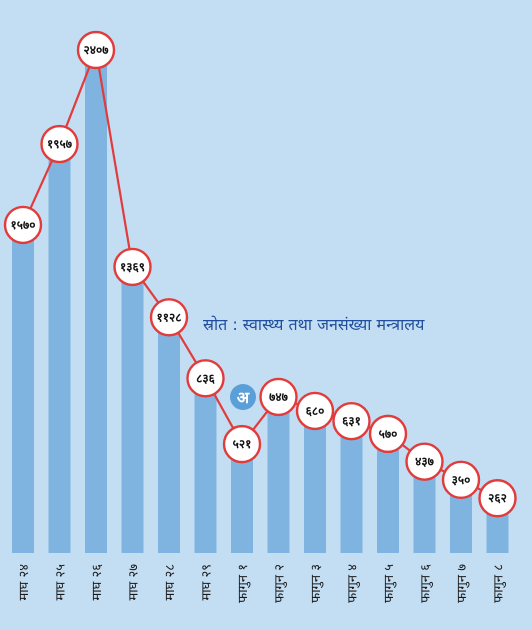 The image size is (532, 630). I want to click on data-label: ४३७, so click(424, 462).